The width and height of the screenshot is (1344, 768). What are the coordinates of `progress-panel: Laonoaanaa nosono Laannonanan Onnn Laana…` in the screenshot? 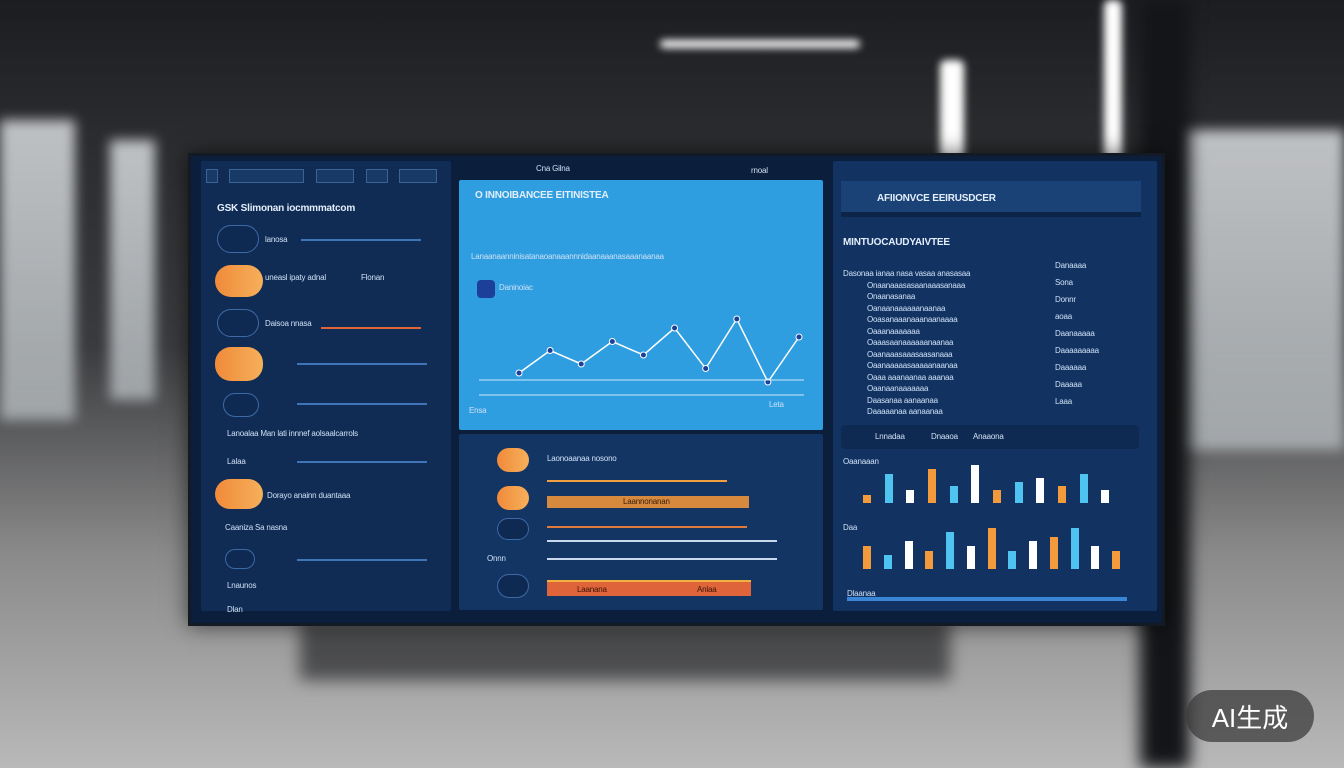 It's located at (641, 522).